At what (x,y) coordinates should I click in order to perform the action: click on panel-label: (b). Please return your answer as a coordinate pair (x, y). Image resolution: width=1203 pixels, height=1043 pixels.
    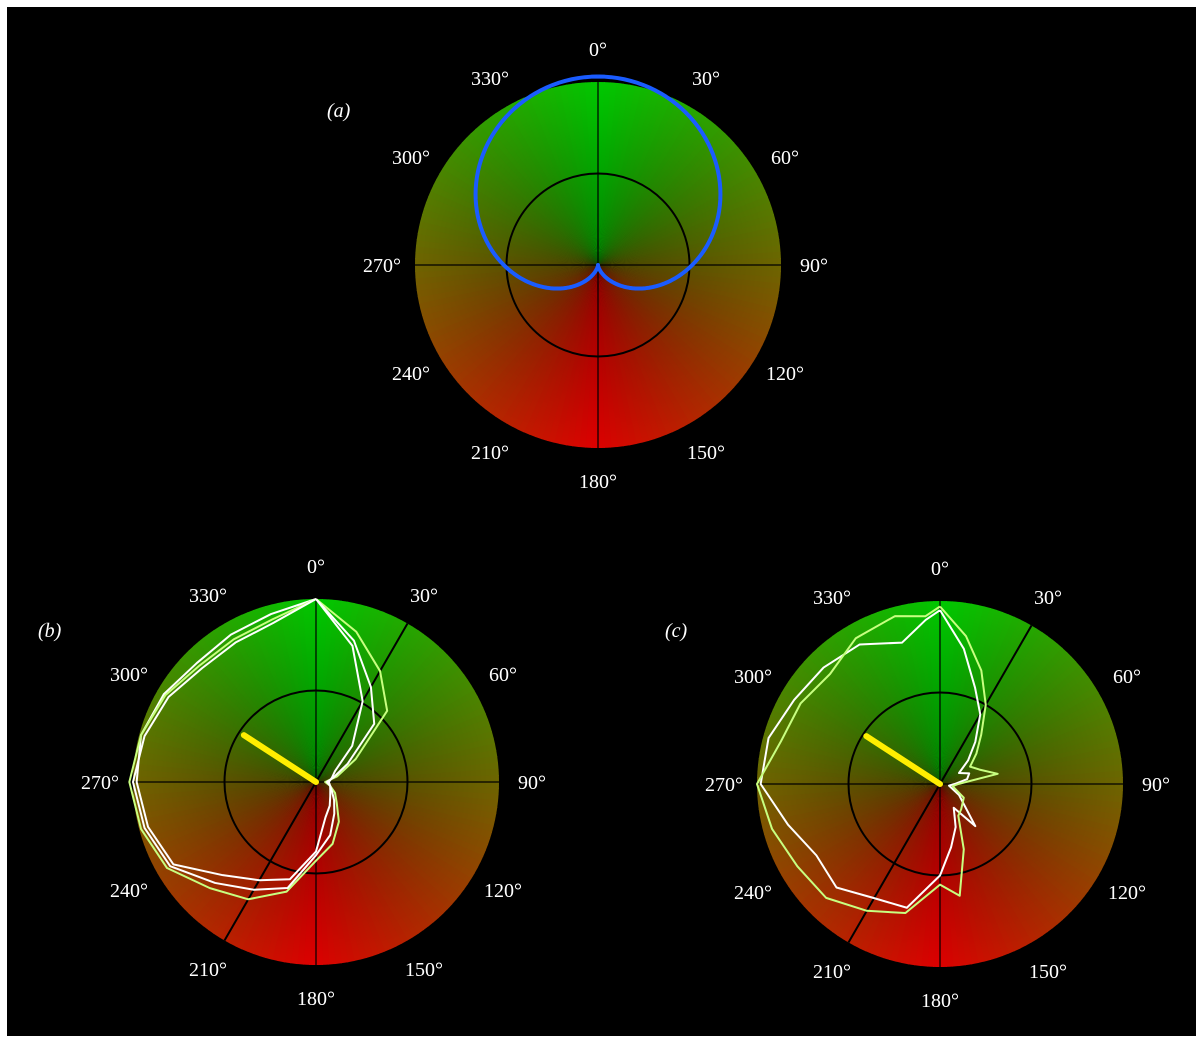
    Looking at the image, I should click on (50, 631).